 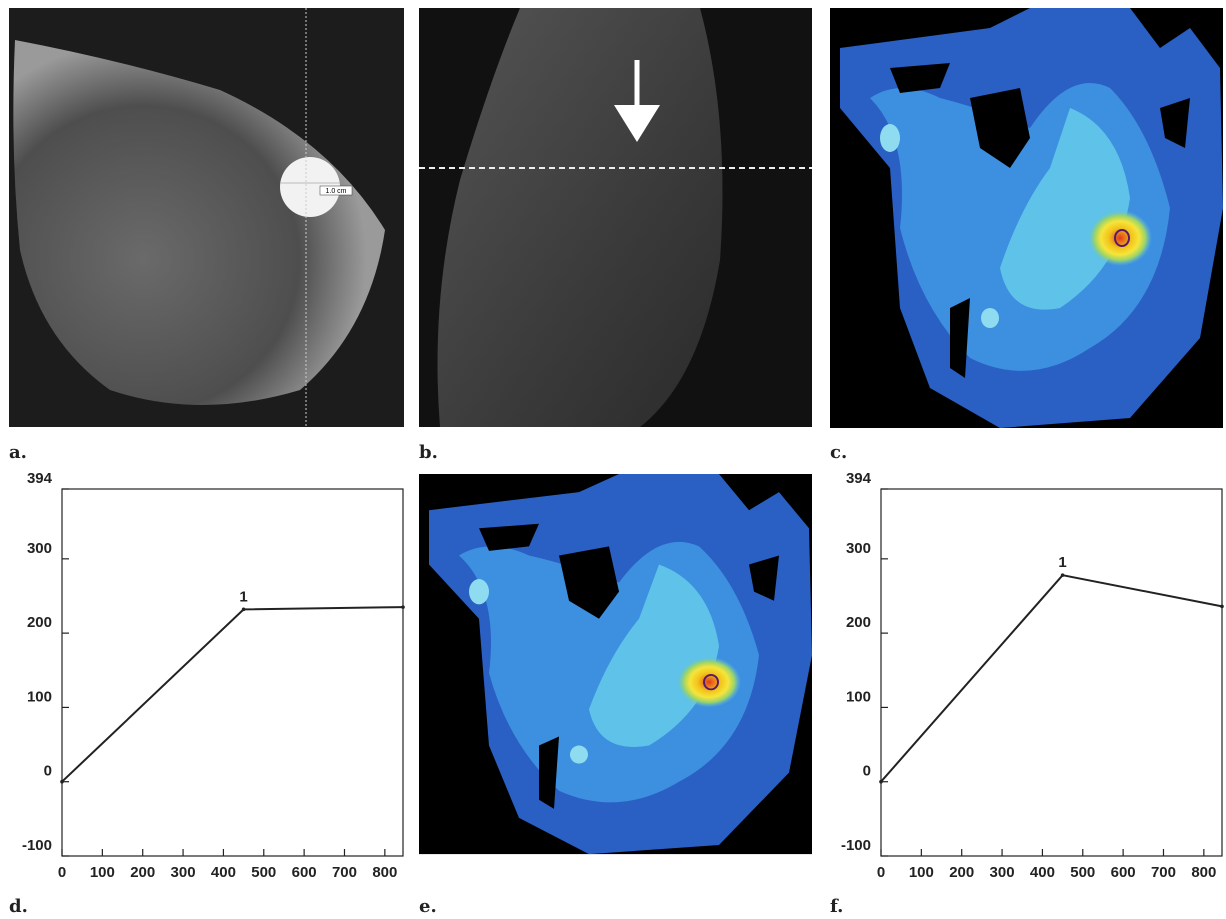 What do you see at coordinates (836, 906) in the screenshot?
I see `panel-label: f.` at bounding box center [836, 906].